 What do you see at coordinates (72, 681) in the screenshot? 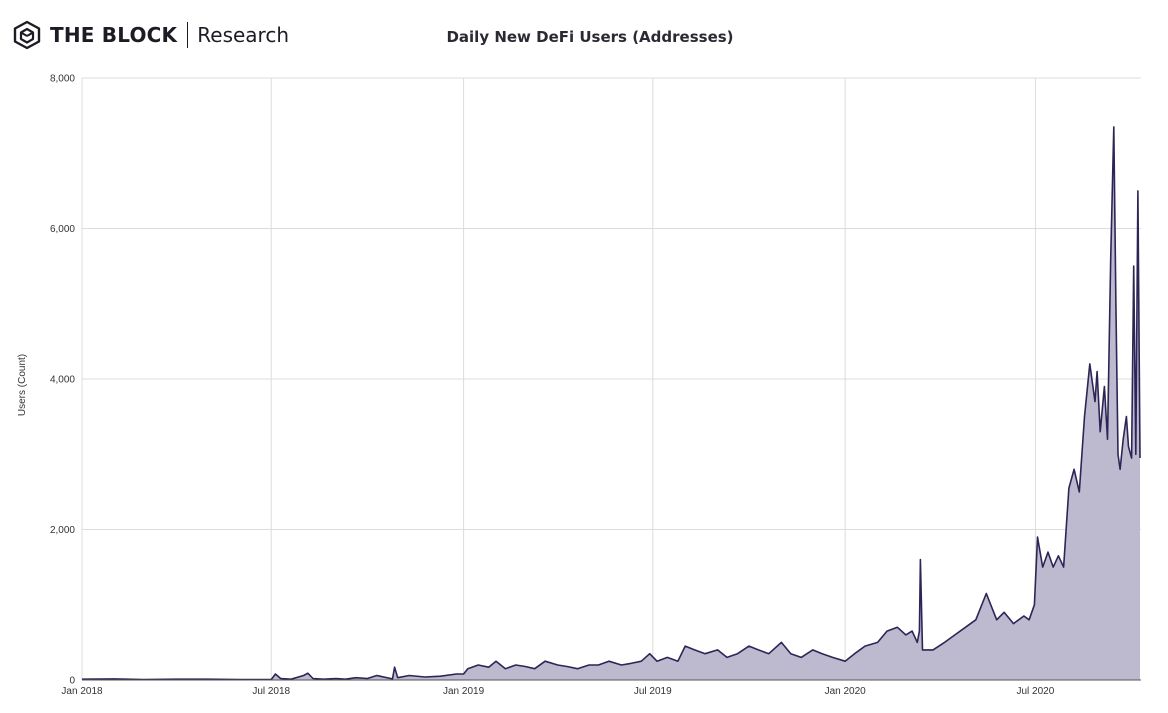
I see `y-tick-label: 0` at bounding box center [72, 681].